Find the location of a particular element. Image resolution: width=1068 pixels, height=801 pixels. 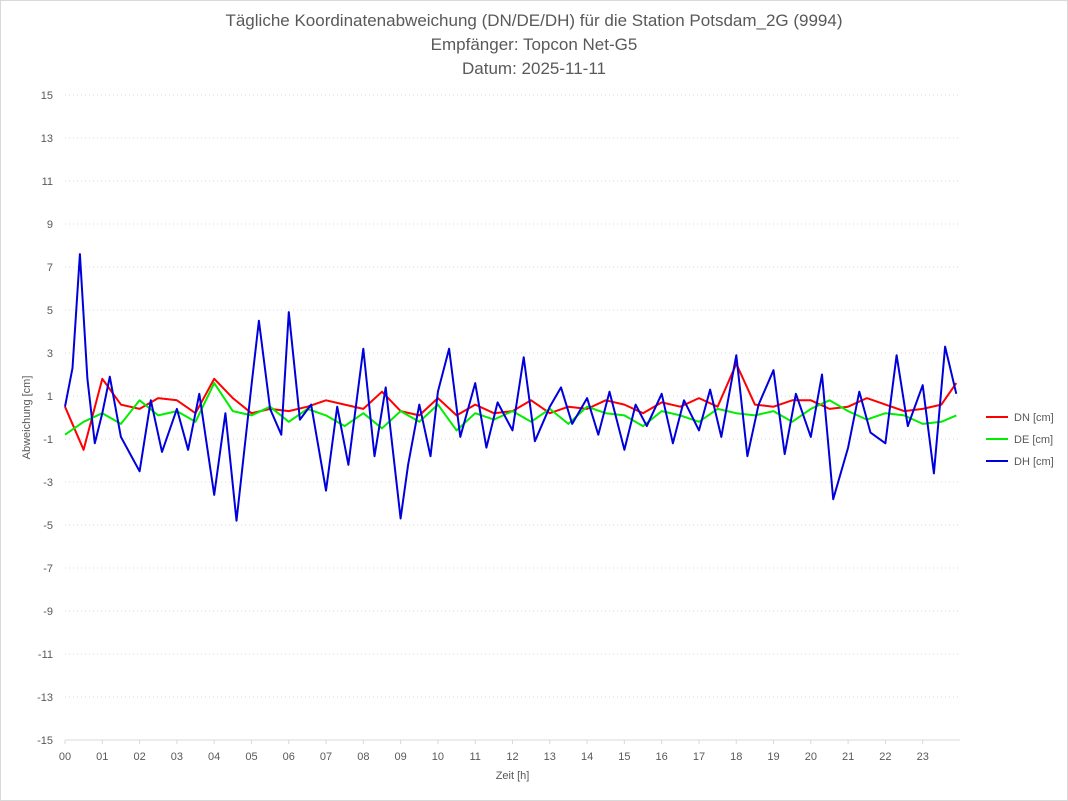

x-tick-label: 23 is located at coordinates (923, 757).